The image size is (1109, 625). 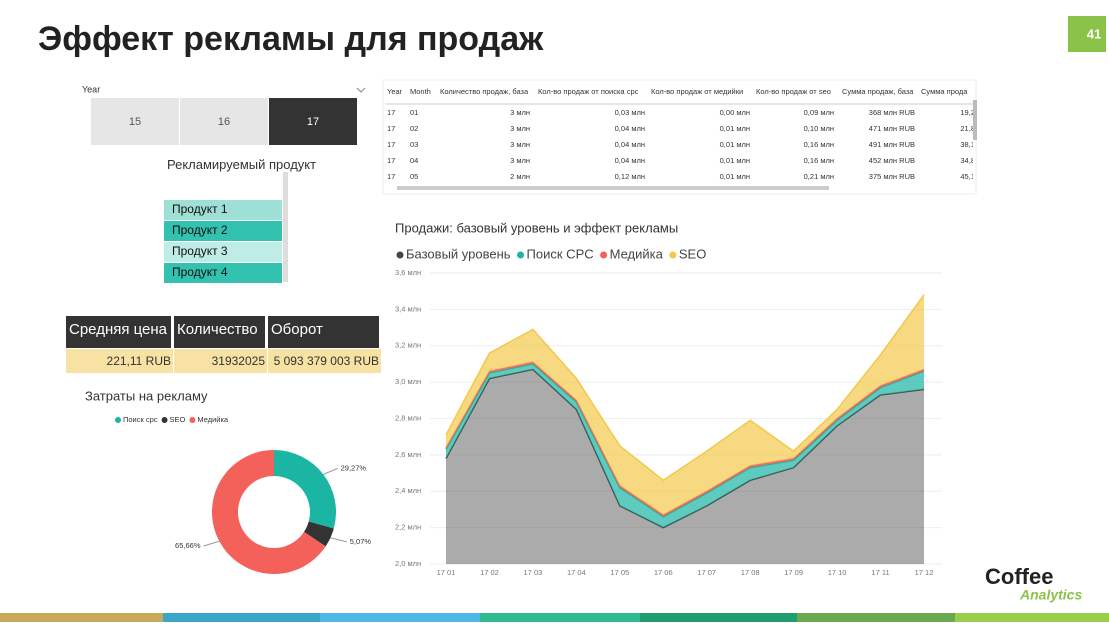 I want to click on slicer-option-label: 17, so click(x=313, y=122).